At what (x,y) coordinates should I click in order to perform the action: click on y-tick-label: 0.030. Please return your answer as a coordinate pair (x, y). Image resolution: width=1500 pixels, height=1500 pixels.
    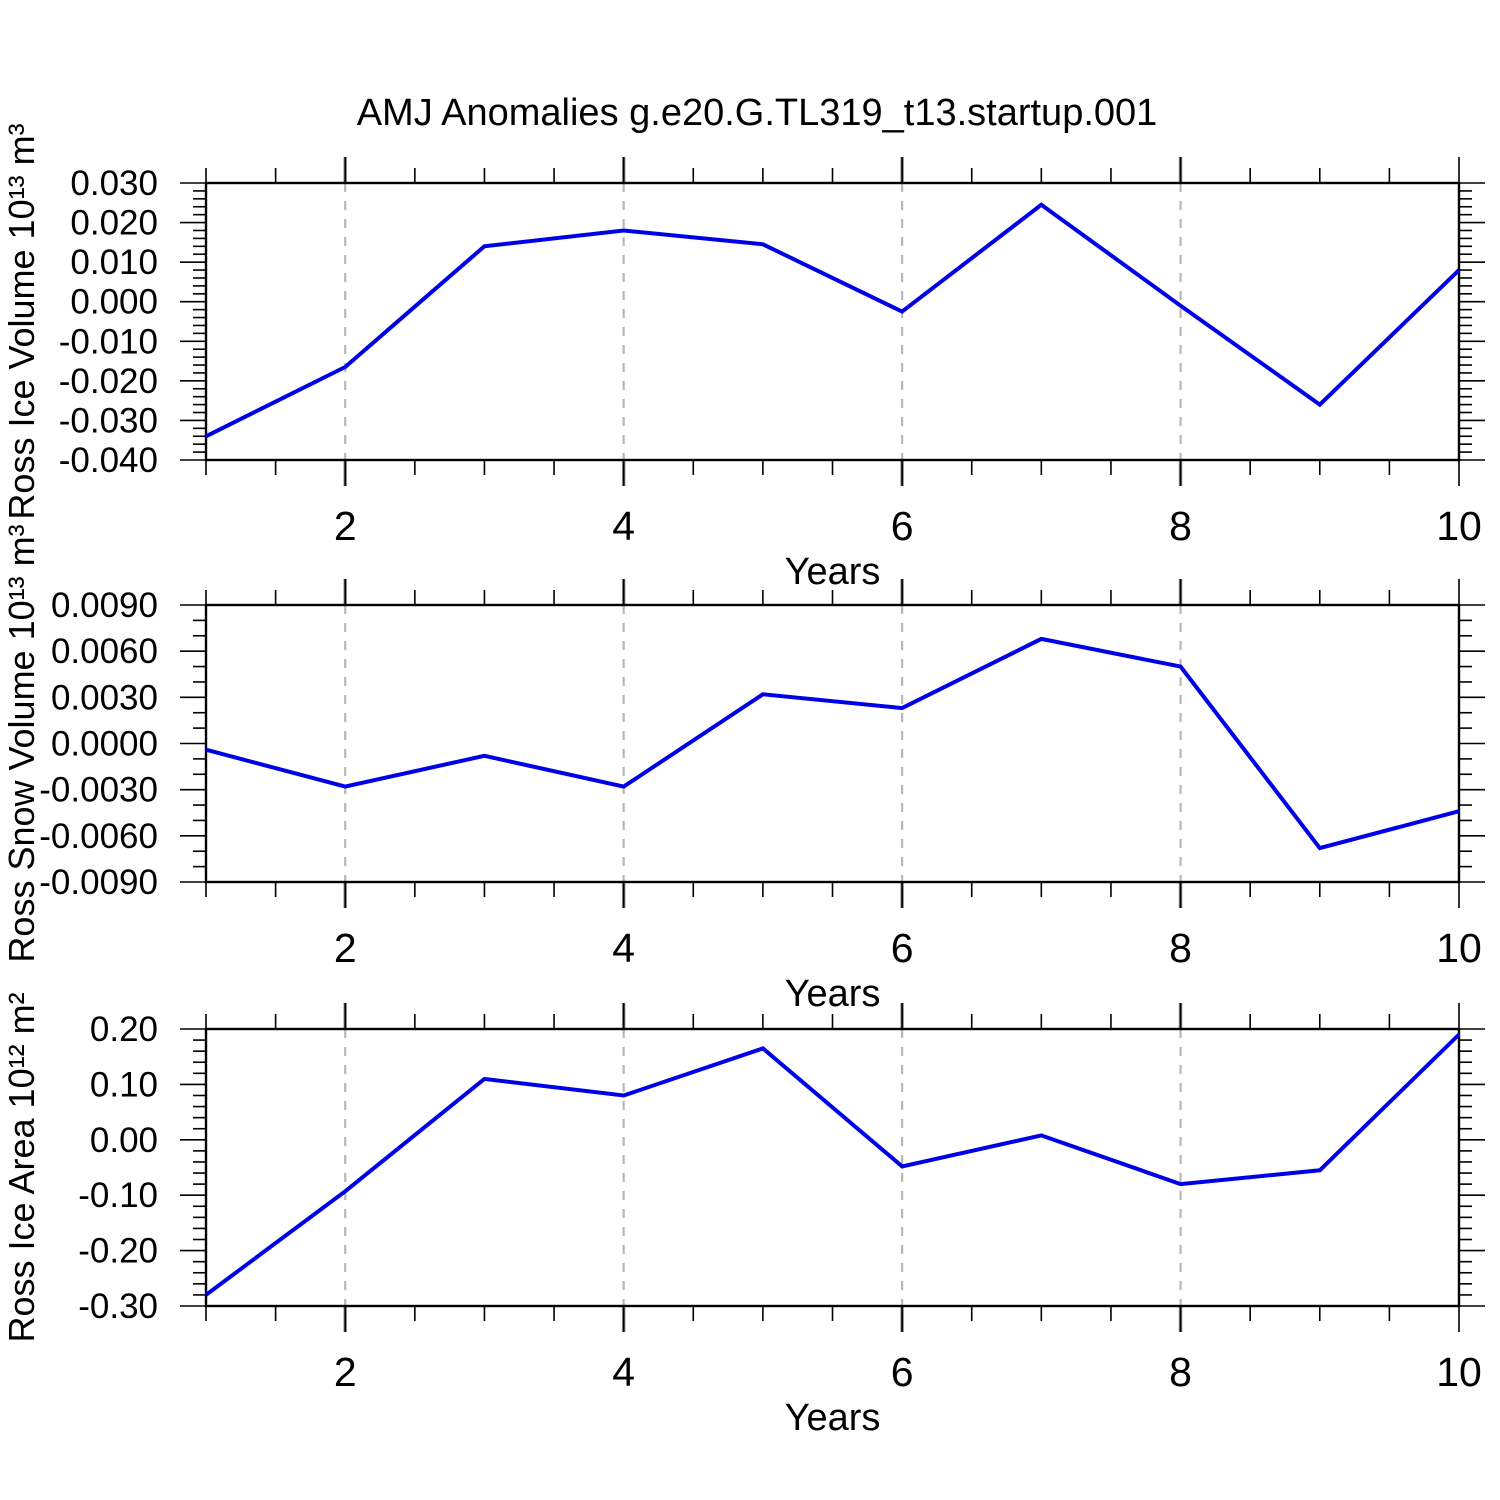
    Looking at the image, I should click on (114, 183).